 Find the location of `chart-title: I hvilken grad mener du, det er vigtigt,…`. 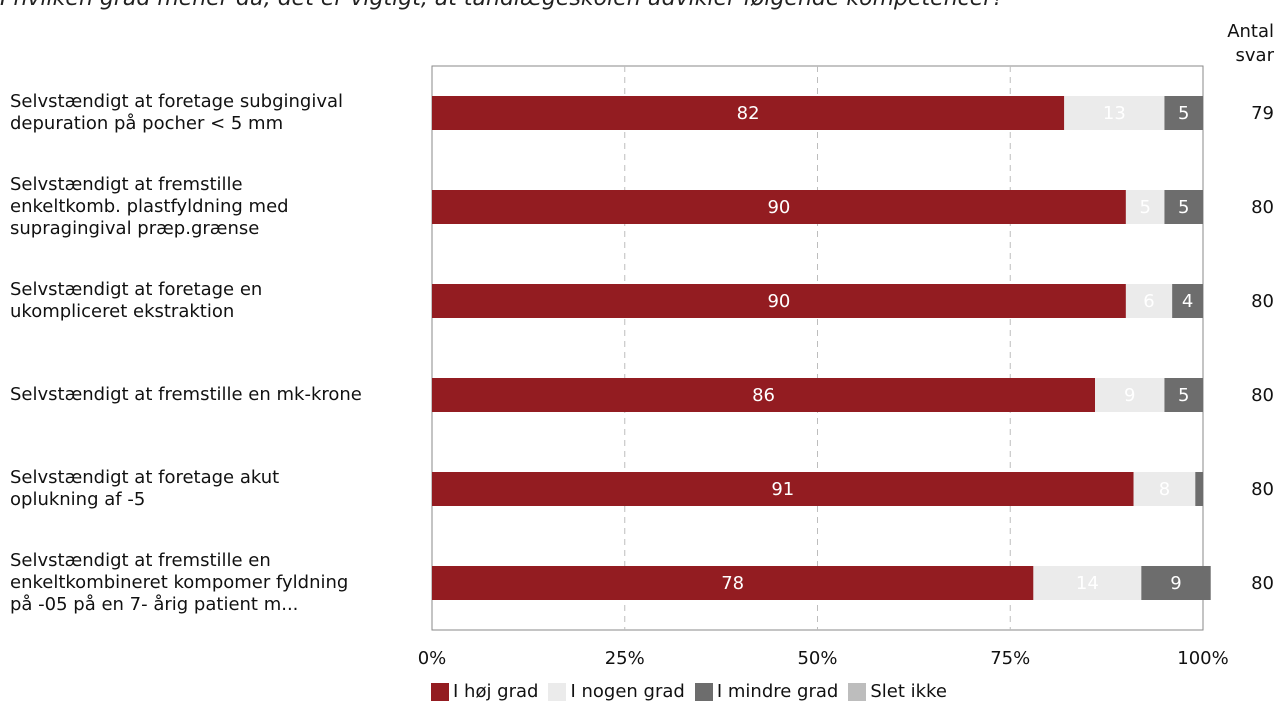

chart-title: I hvilken grad mener du, det er vigtigt,… is located at coordinates (635, 5).